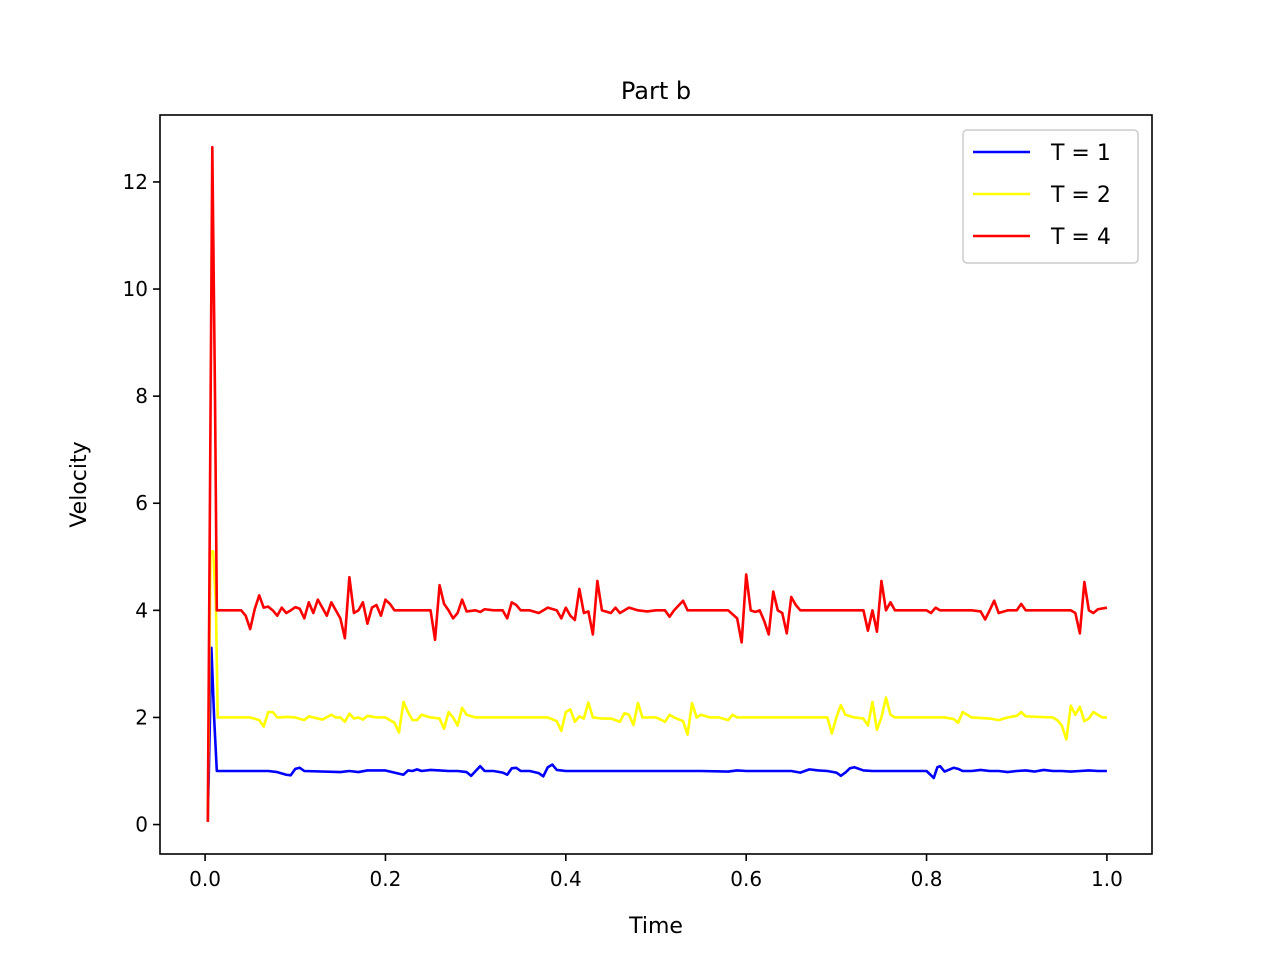 The height and width of the screenshot is (960, 1280). What do you see at coordinates (141, 396) in the screenshot?
I see `y-tick-label: 8` at bounding box center [141, 396].